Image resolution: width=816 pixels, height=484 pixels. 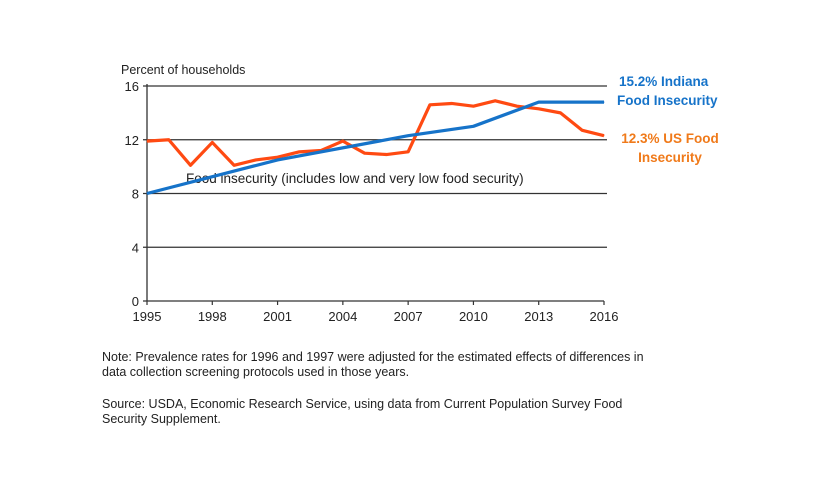 What do you see at coordinates (667, 100) in the screenshot?
I see `indiana-annotation-line2: Food Insecurity` at bounding box center [667, 100].